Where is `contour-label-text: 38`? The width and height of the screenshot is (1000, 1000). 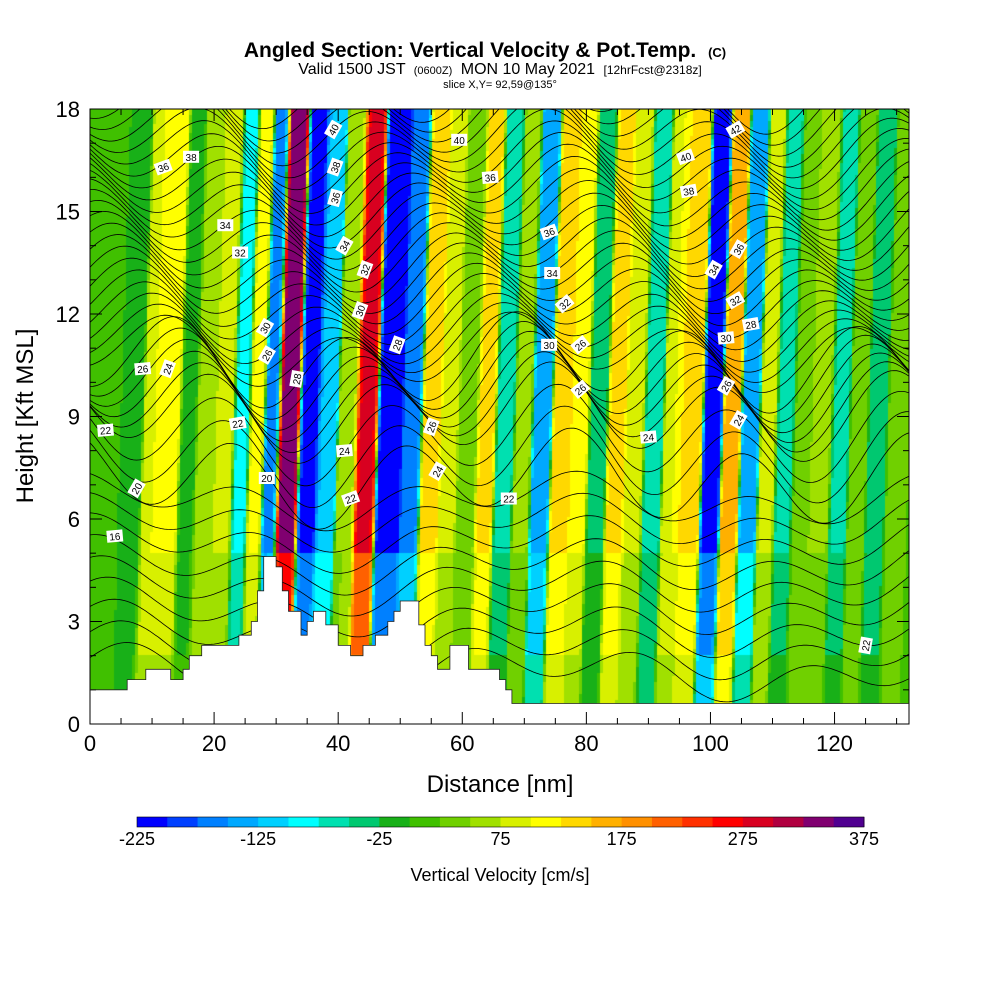 contour-label-text: 38 is located at coordinates (192, 158).